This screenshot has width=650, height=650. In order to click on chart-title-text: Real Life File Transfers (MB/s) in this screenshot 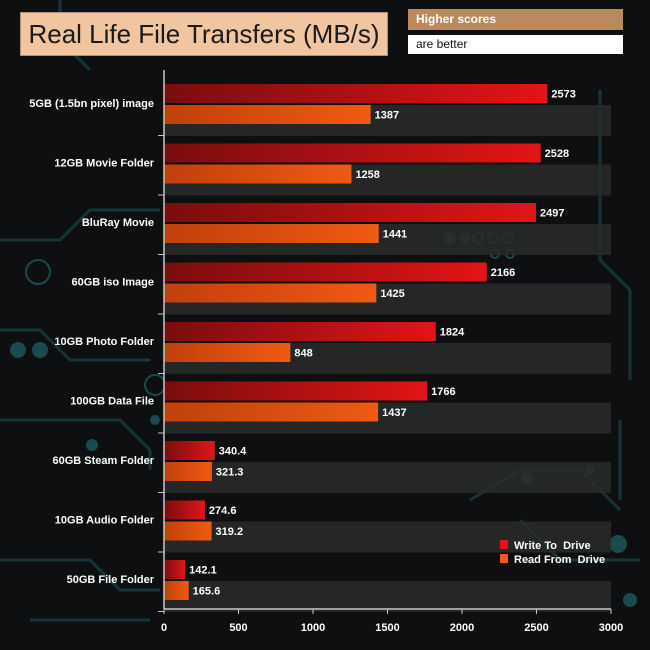, I will do `click(204, 33)`.